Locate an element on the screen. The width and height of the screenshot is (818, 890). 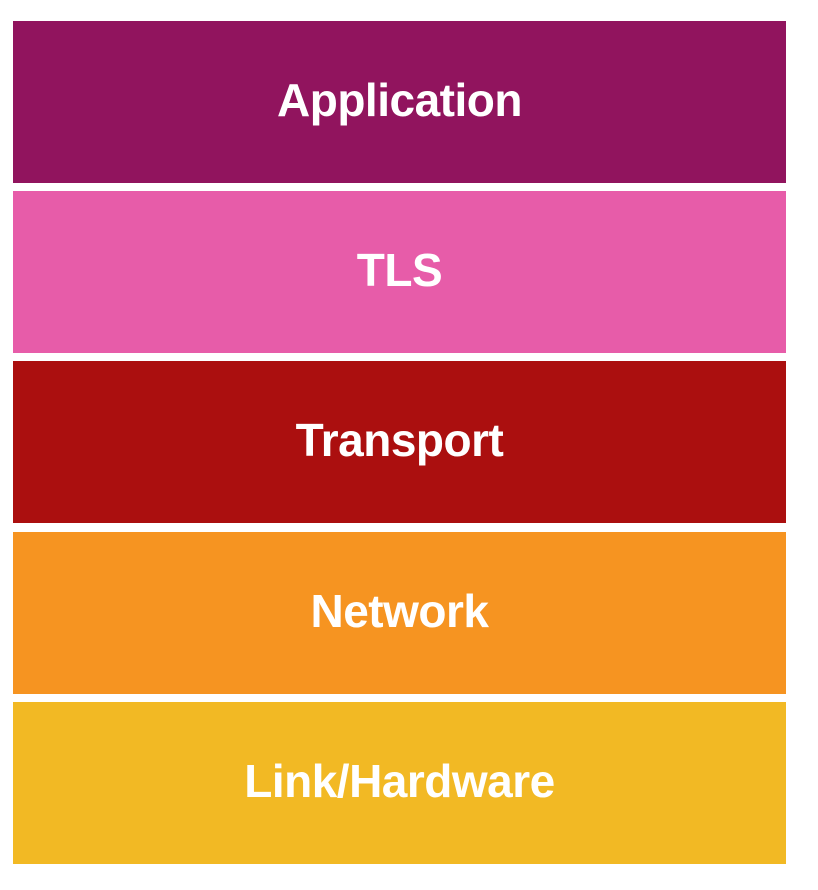
layer-label: Link/Hardware is located at coordinates (399, 781).